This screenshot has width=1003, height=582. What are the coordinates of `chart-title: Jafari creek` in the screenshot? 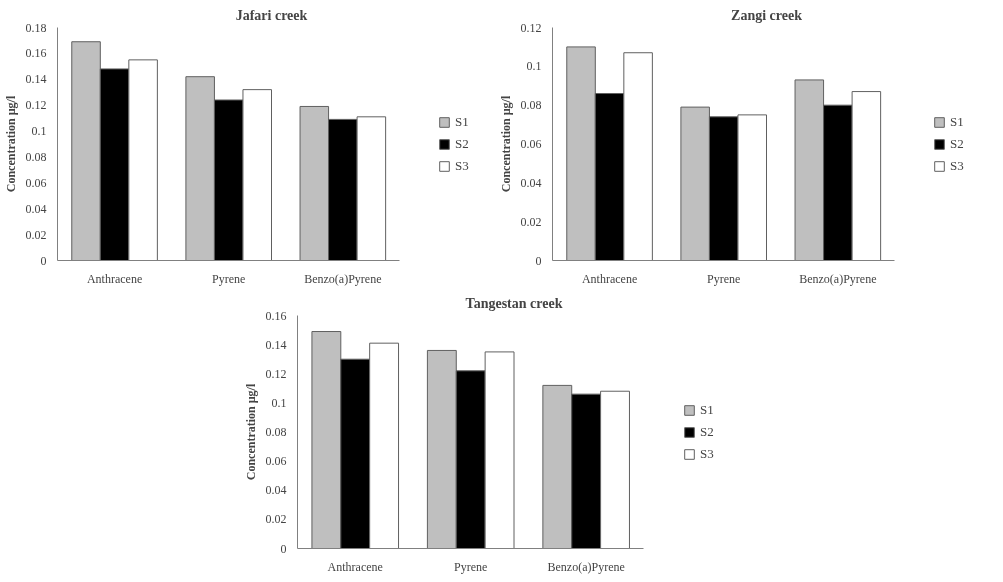 It's located at (271, 15).